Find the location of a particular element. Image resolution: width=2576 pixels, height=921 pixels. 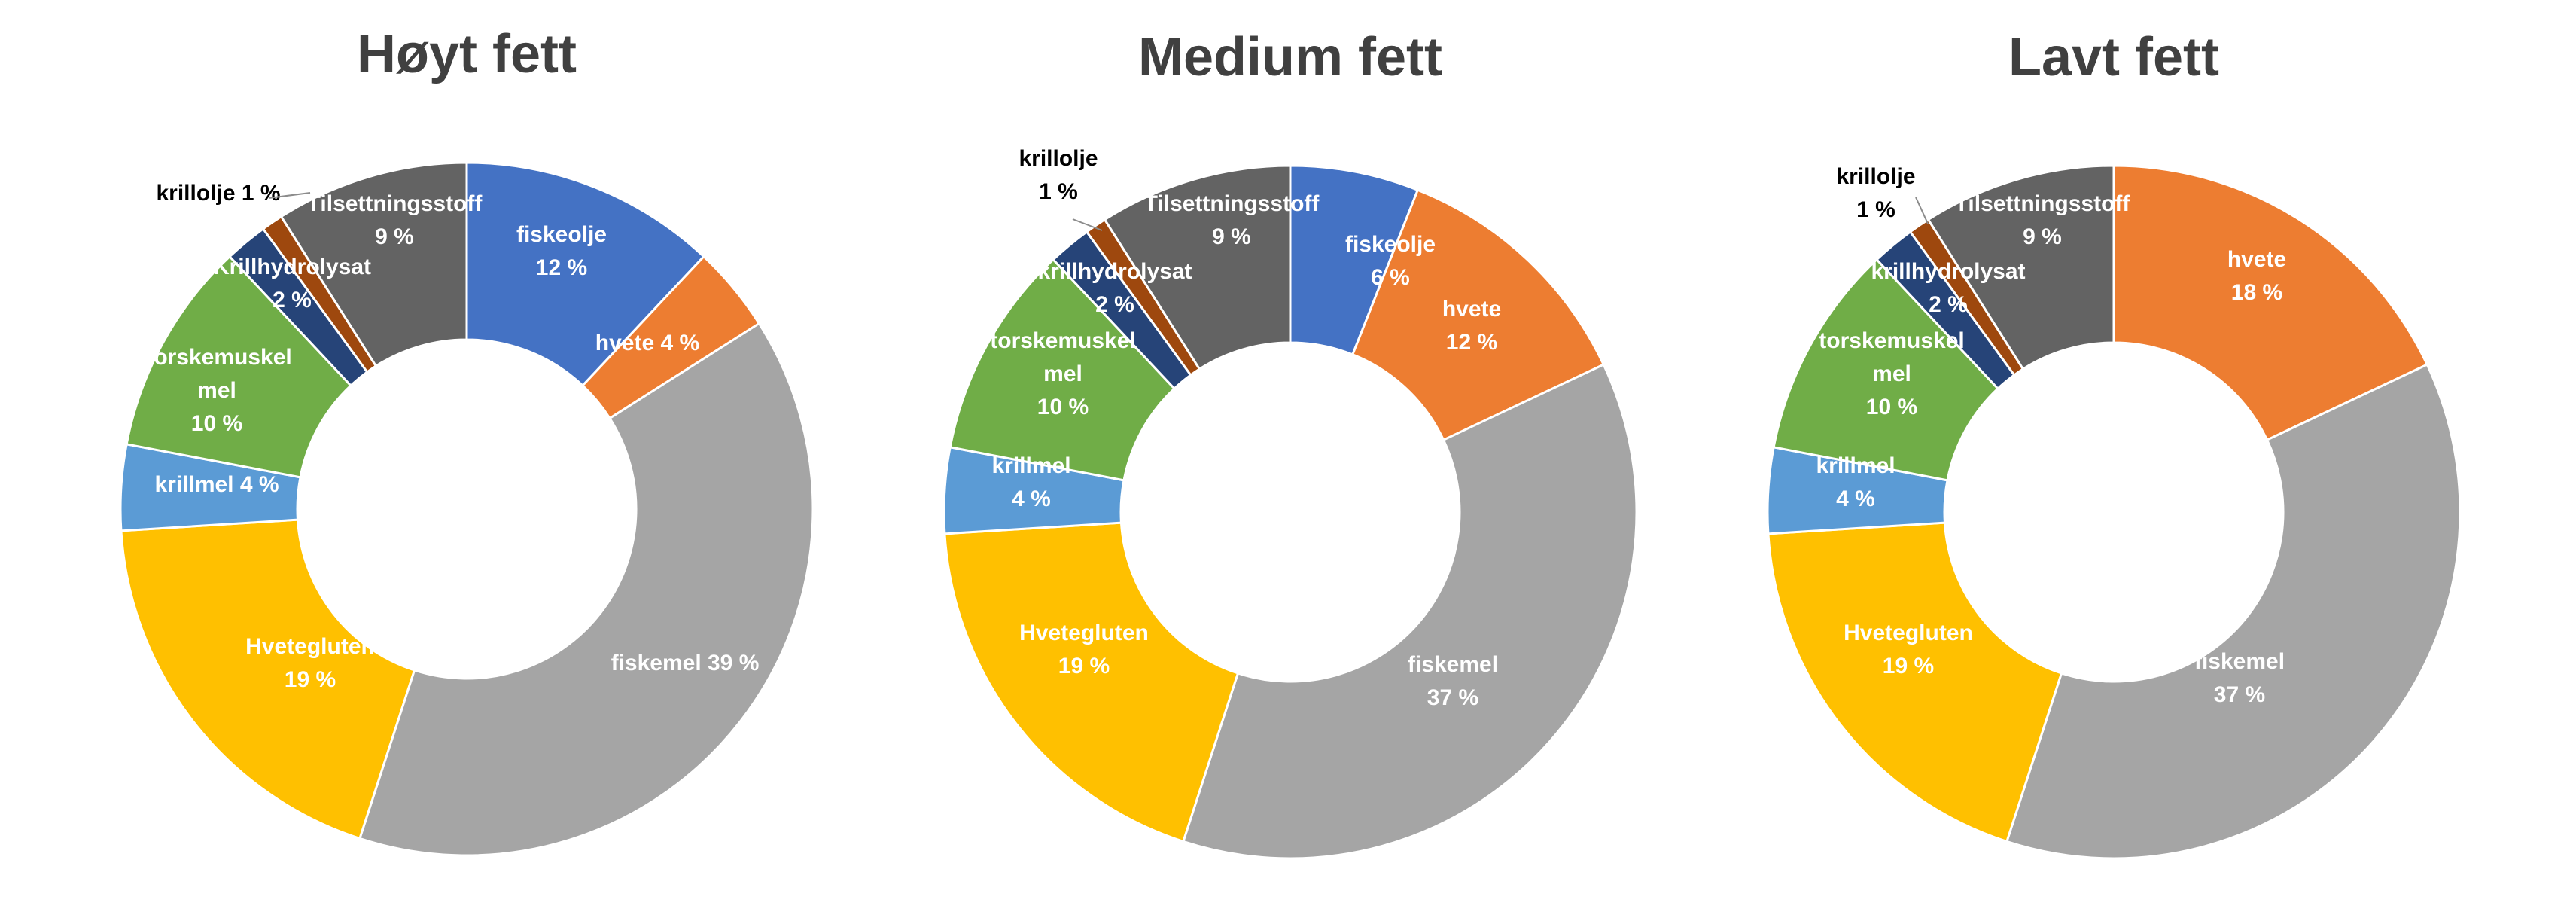

data-label-krillhydrolysat: Krillhydrolysat 2 % is located at coordinates (292, 284).